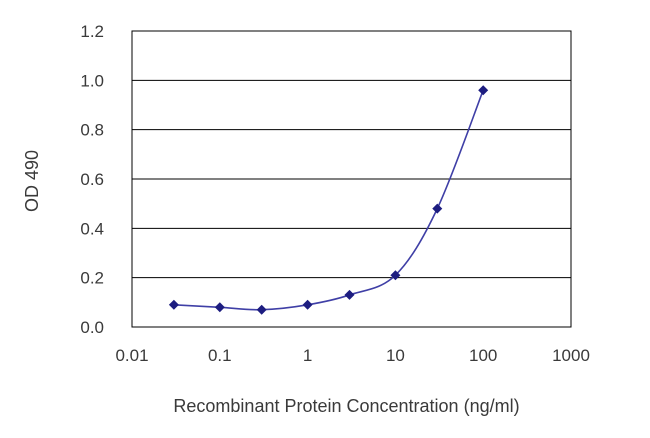 This screenshot has height=438, width=650. I want to click on x-tick-label: 0.01, so click(131, 355).